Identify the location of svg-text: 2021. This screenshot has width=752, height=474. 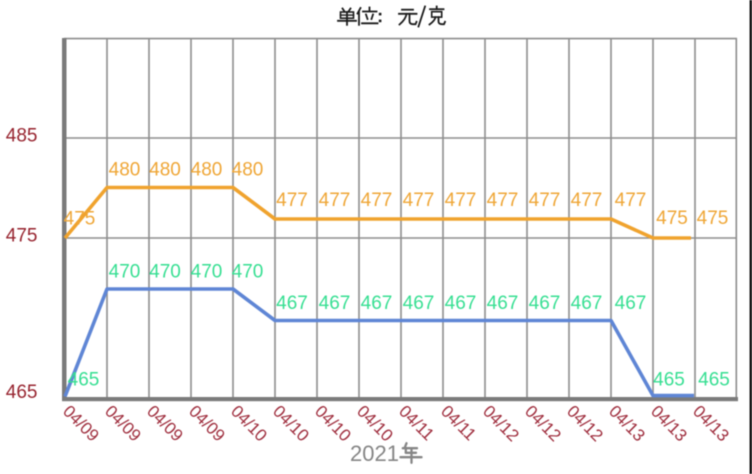
(374, 453).